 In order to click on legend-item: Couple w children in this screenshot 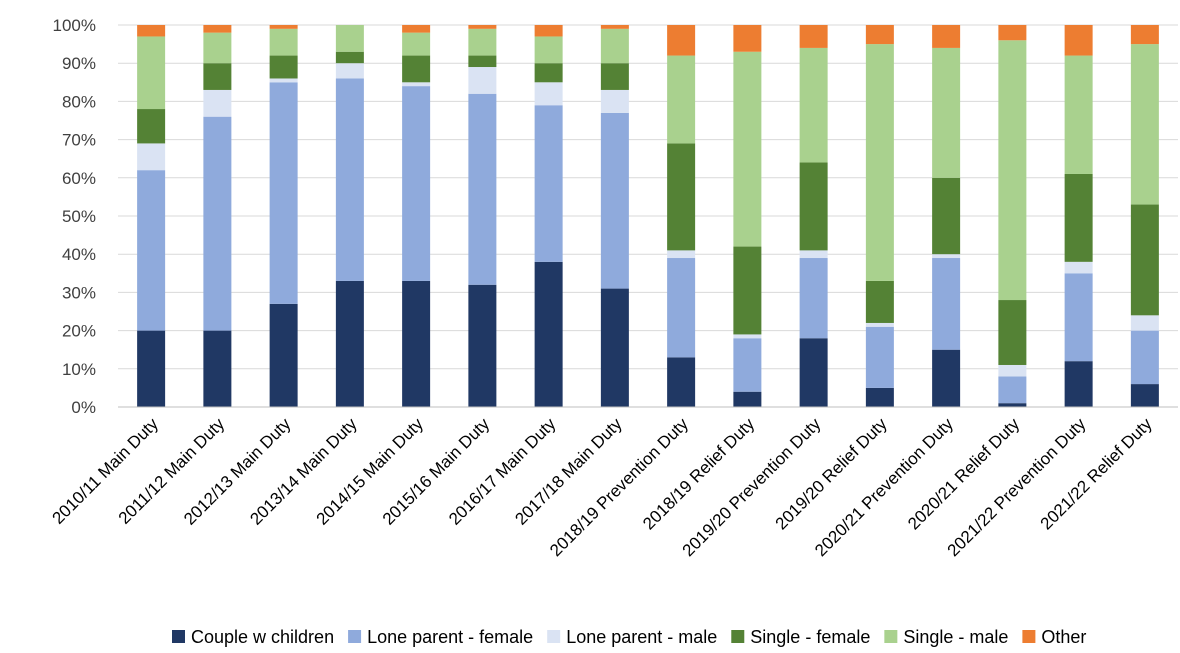, I will do `click(253, 637)`.